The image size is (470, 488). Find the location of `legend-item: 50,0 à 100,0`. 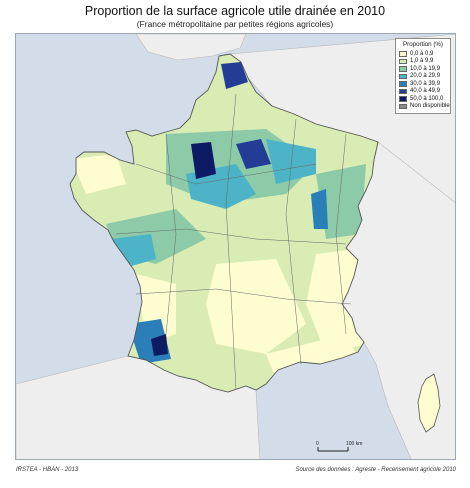

legend-item: 50,0 à 100,0 is located at coordinates (423, 99).